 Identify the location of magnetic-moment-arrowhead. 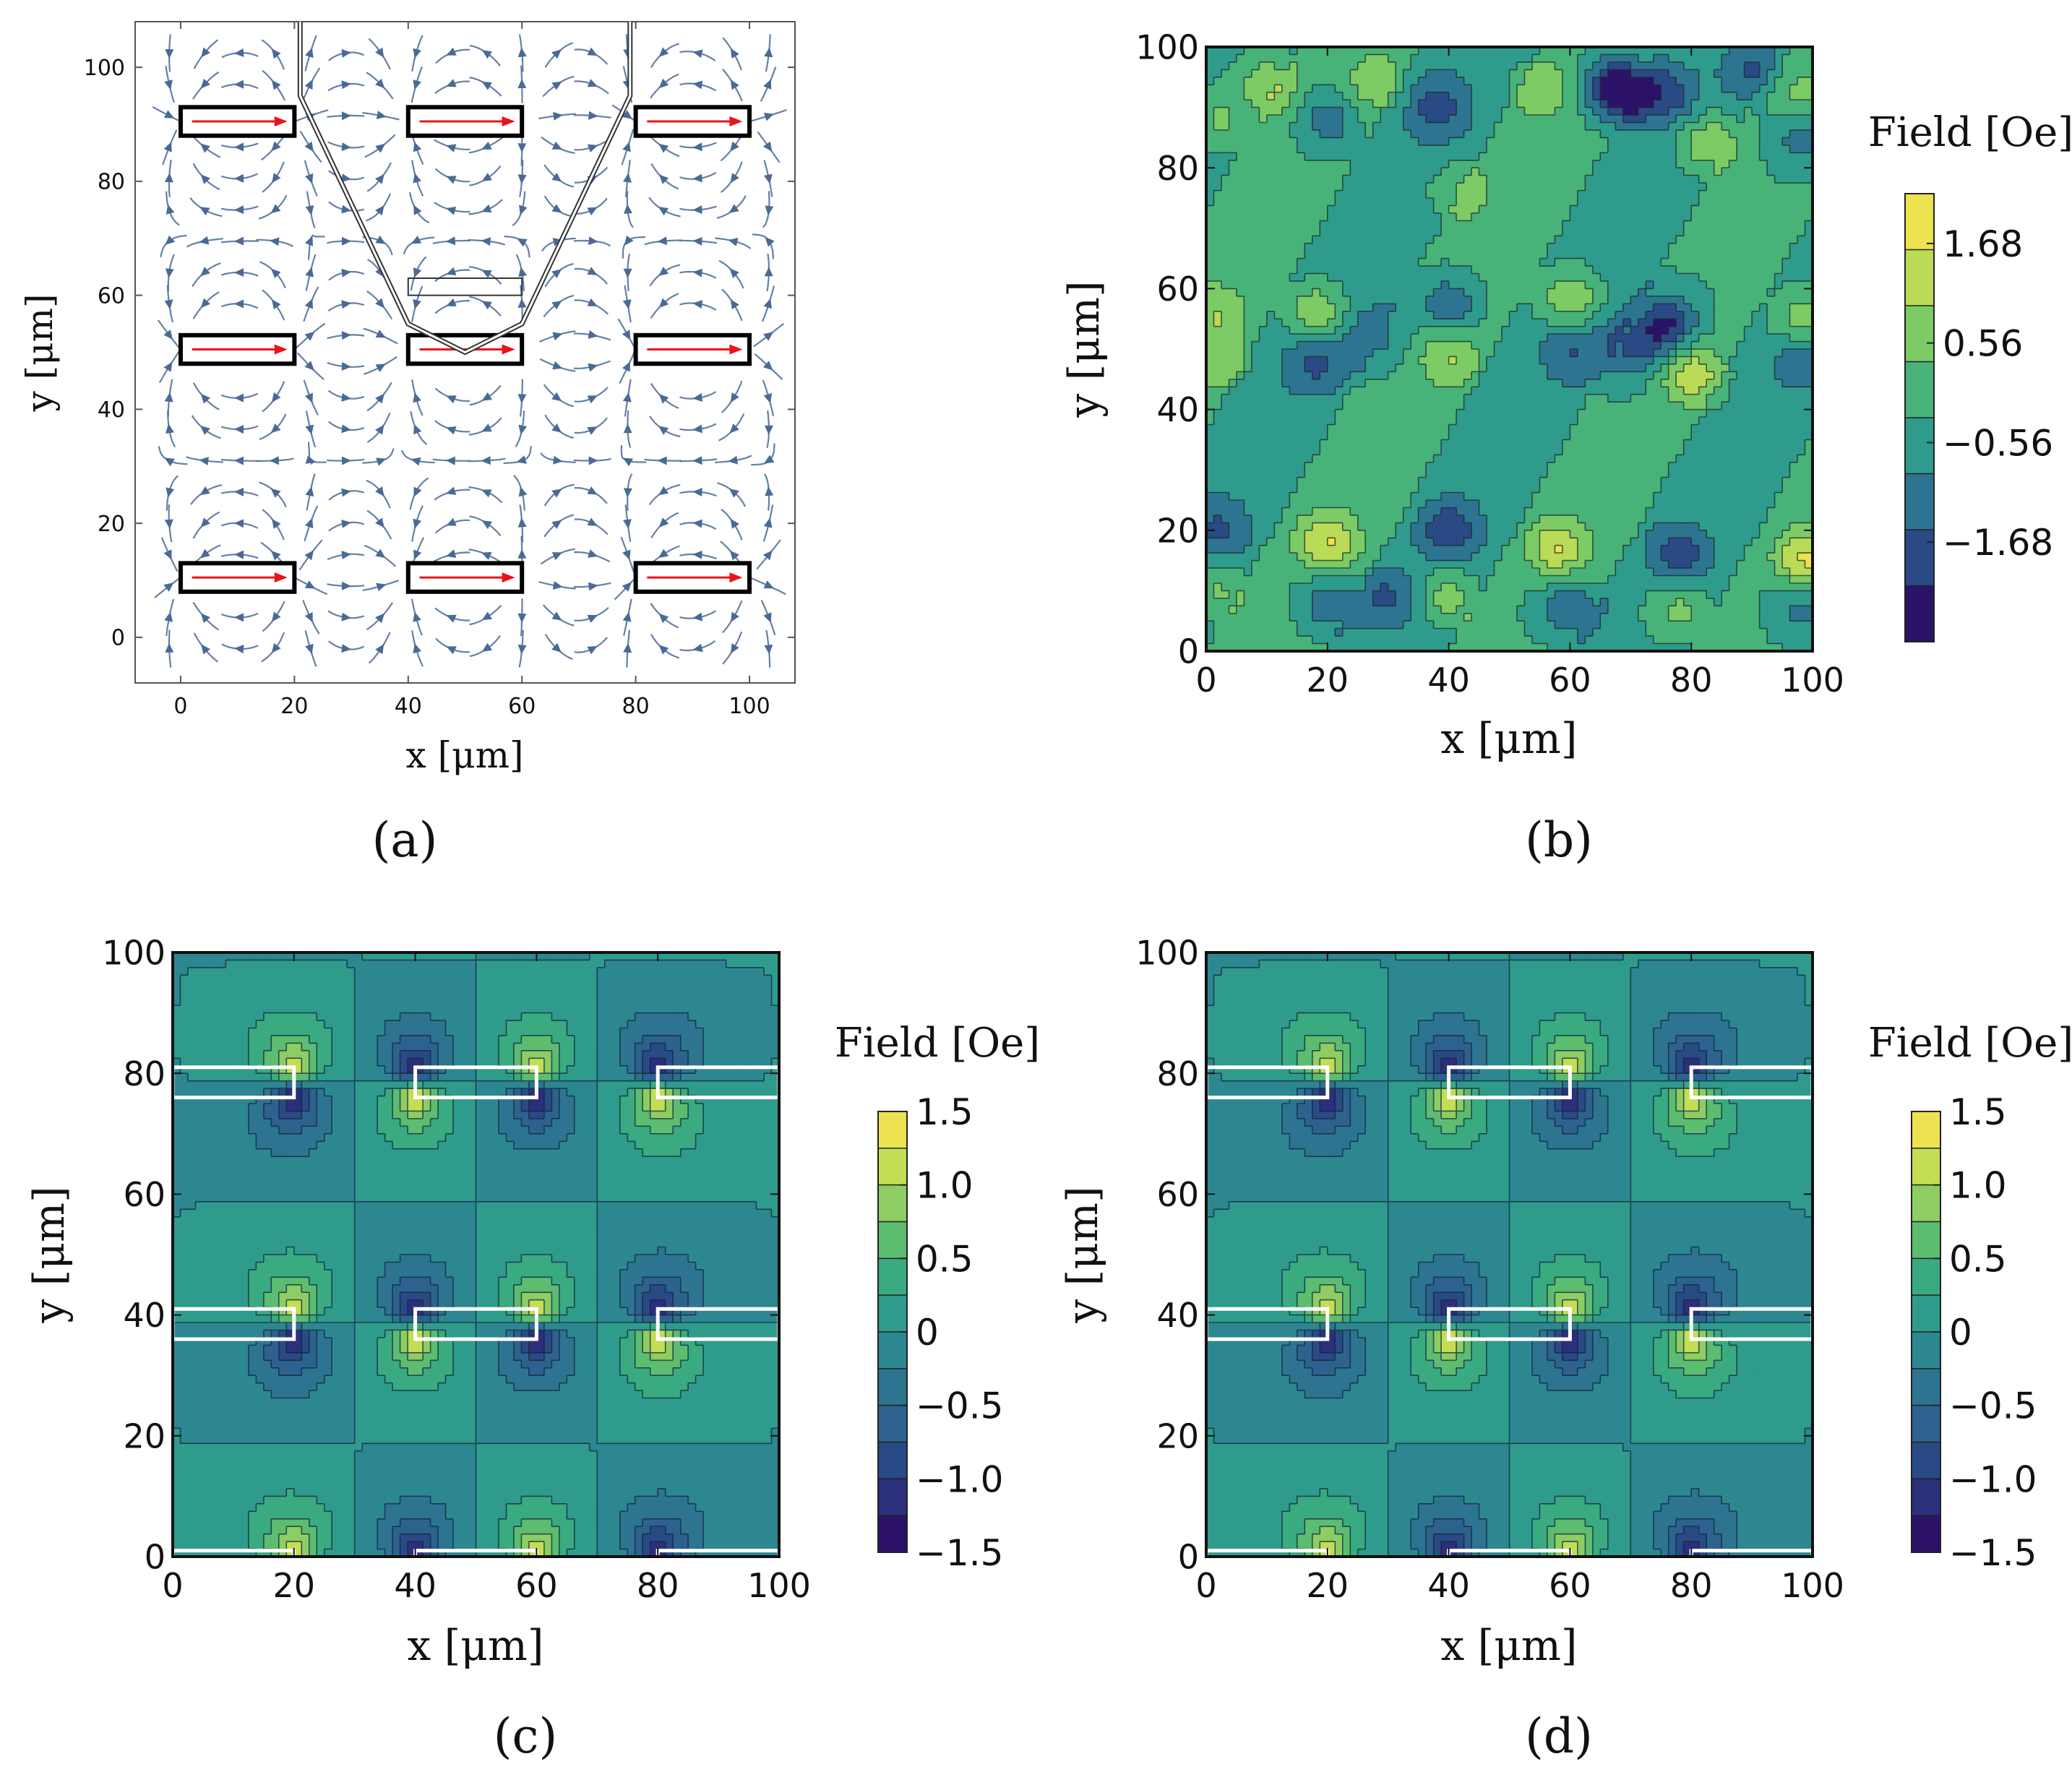
(281, 577).